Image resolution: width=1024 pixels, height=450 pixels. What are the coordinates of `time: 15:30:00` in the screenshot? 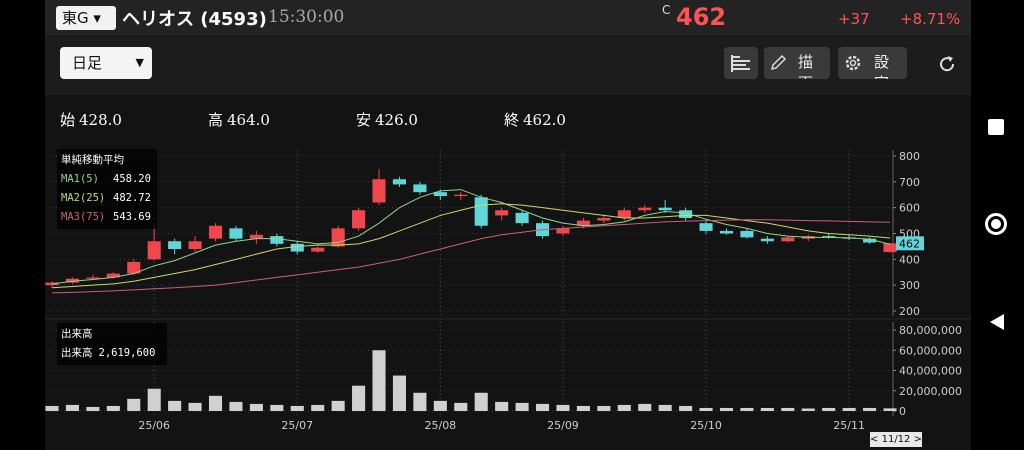 It's located at (306, 17).